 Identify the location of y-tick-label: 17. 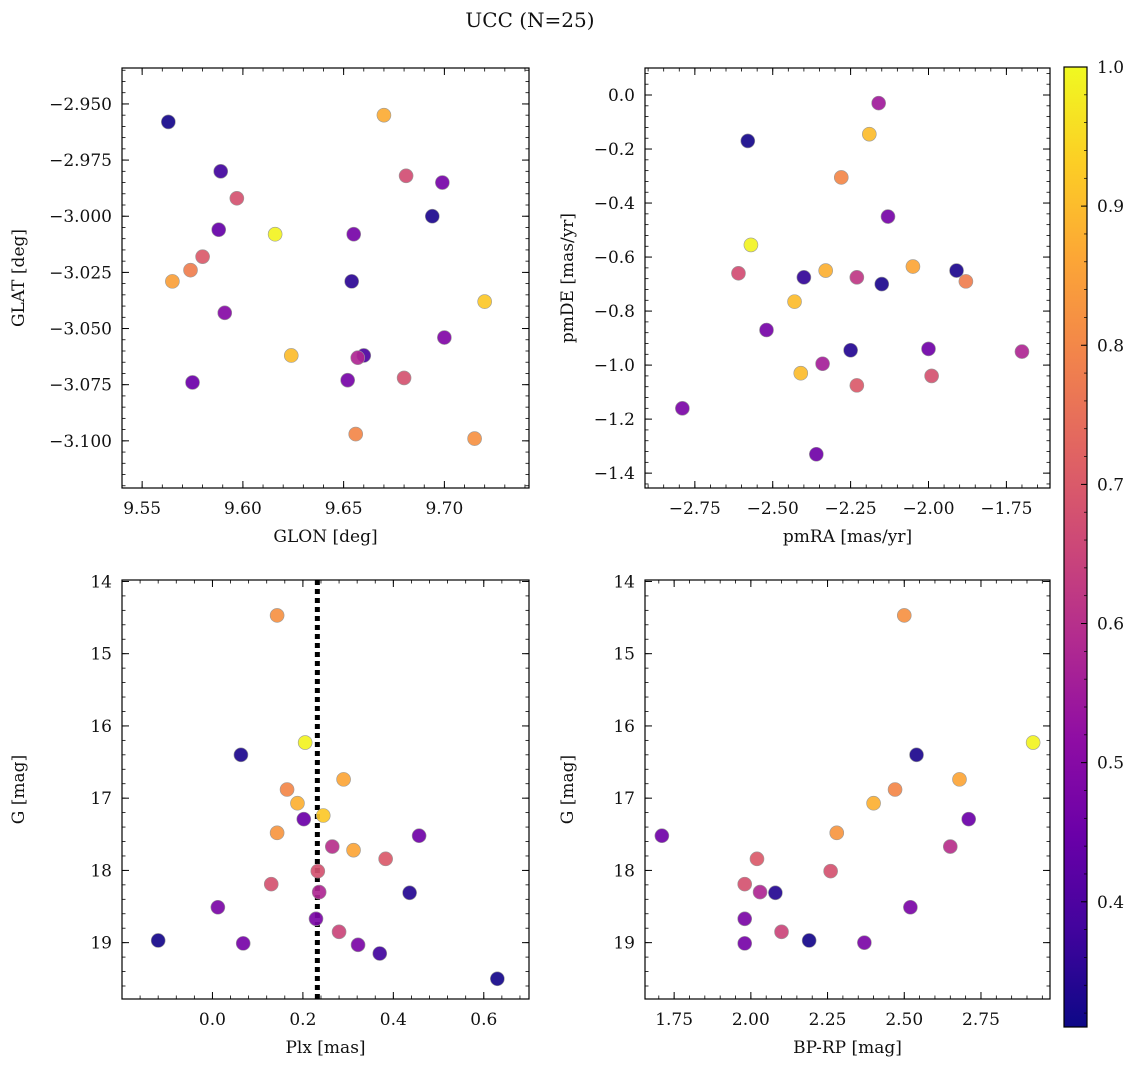
(101, 799).